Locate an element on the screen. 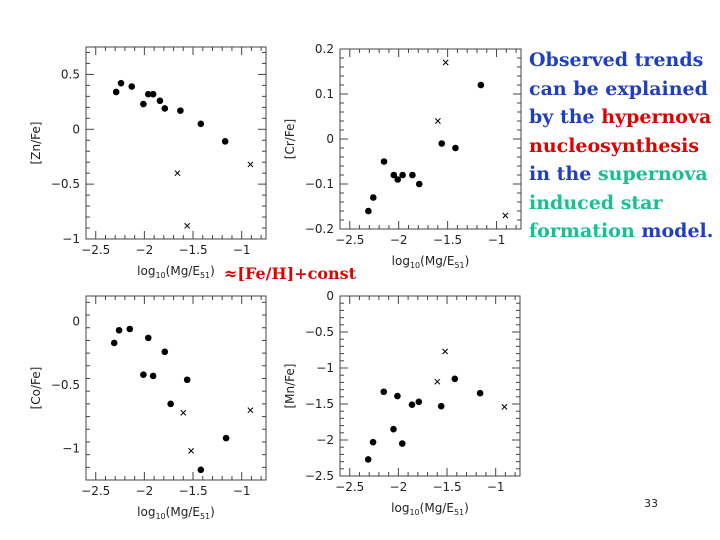 The height and width of the screenshot is (540, 720). y-axis-label: [Co/Fe] is located at coordinates (36, 388).